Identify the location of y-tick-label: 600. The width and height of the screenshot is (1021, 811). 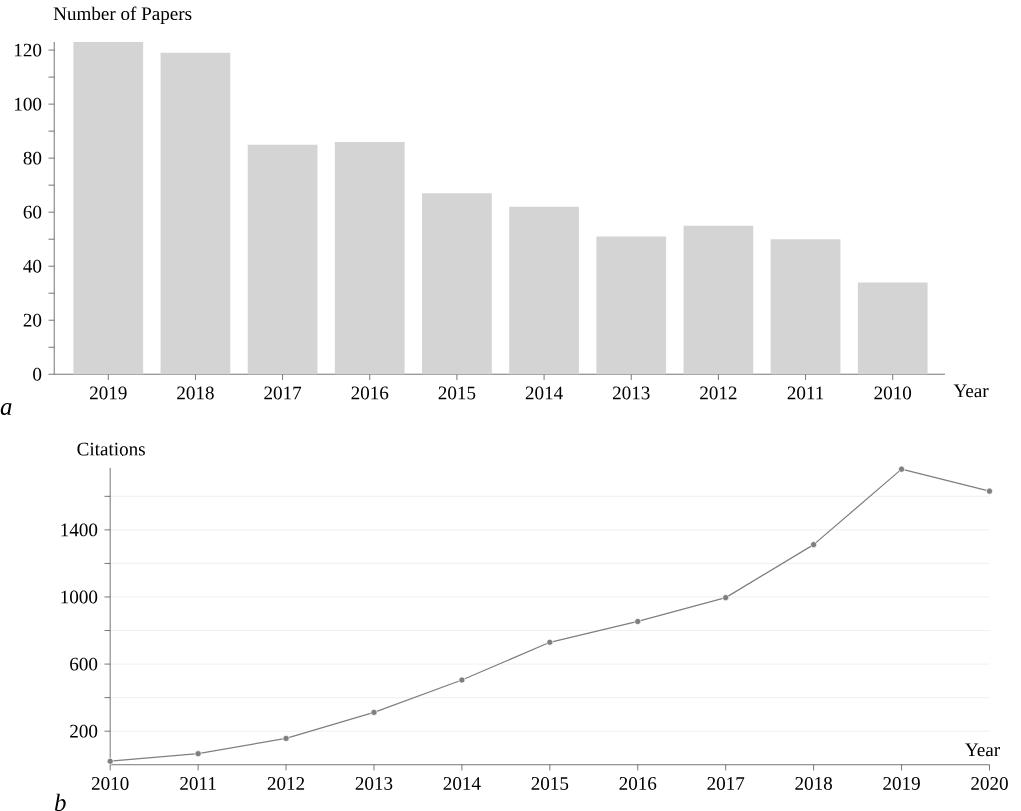
(84, 664).